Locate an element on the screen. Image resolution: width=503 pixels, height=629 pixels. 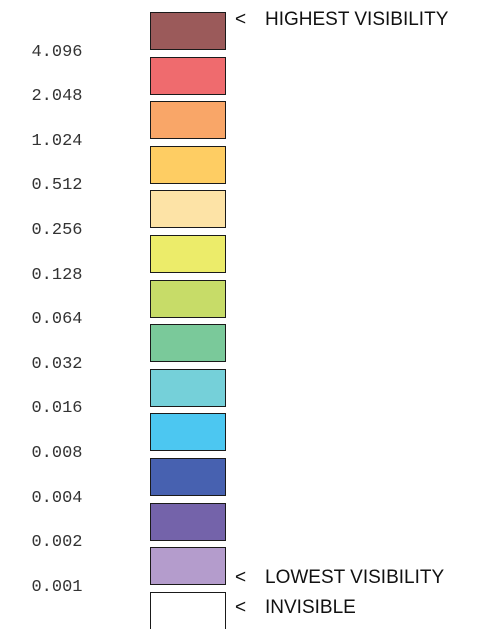
value-label: 0.002 is located at coordinates (57, 543).